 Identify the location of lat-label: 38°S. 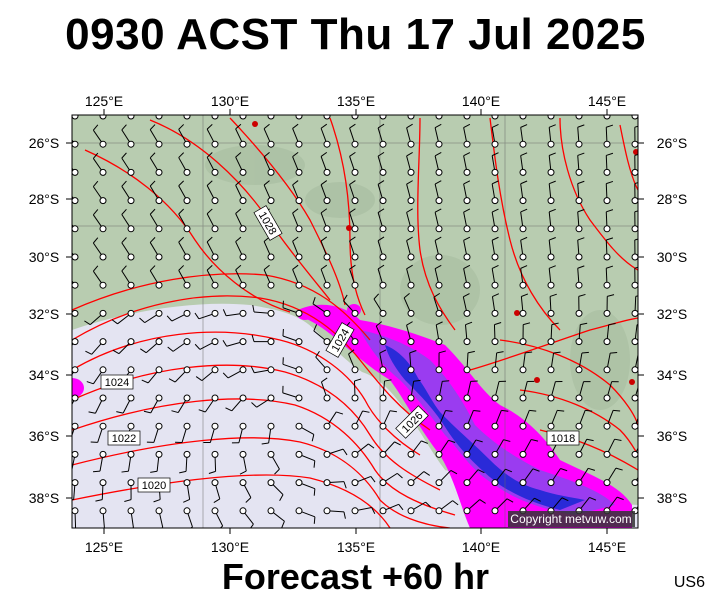
(672, 498).